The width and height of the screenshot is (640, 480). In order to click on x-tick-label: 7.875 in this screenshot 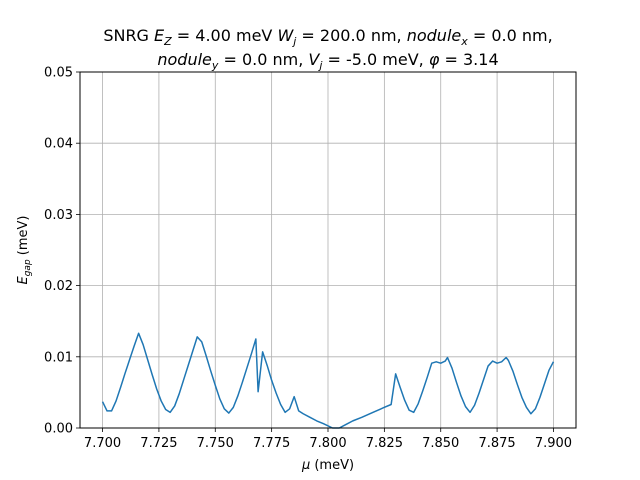, I will do `click(496, 443)`.